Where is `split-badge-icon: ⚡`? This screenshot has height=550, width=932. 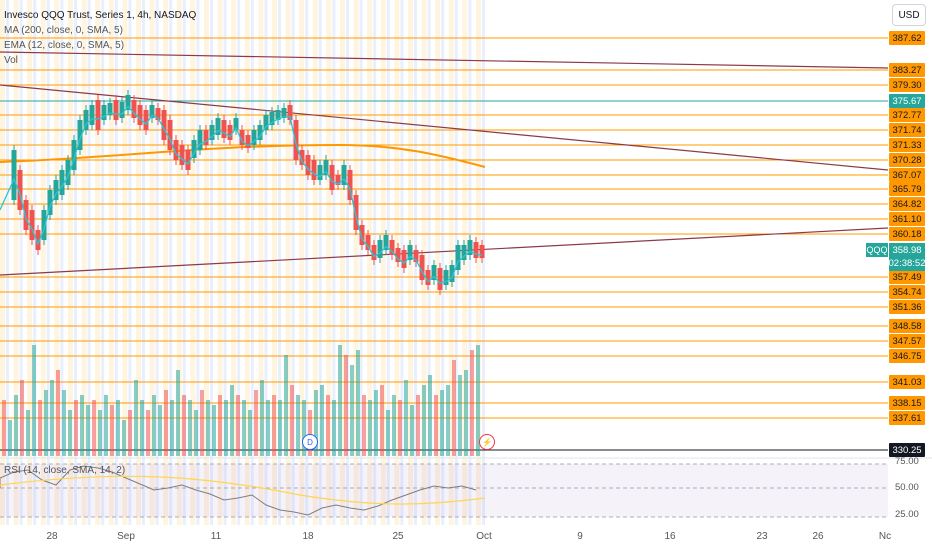
split-badge-icon: ⚡ is located at coordinates (487, 442).